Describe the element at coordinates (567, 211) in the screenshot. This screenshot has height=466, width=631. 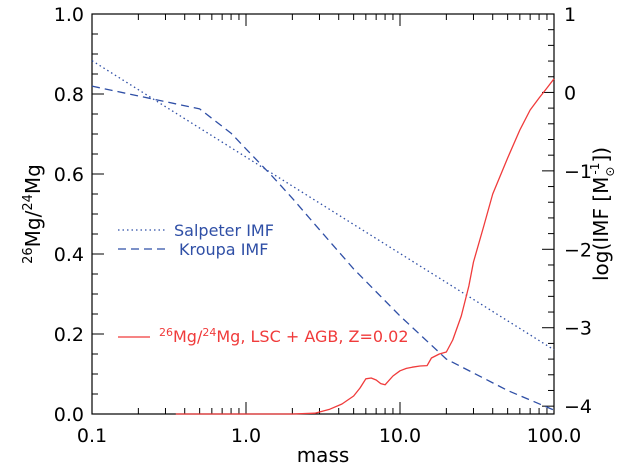
I see `y-axis-right: 1 0 −1 −2 −3 −4` at that location.